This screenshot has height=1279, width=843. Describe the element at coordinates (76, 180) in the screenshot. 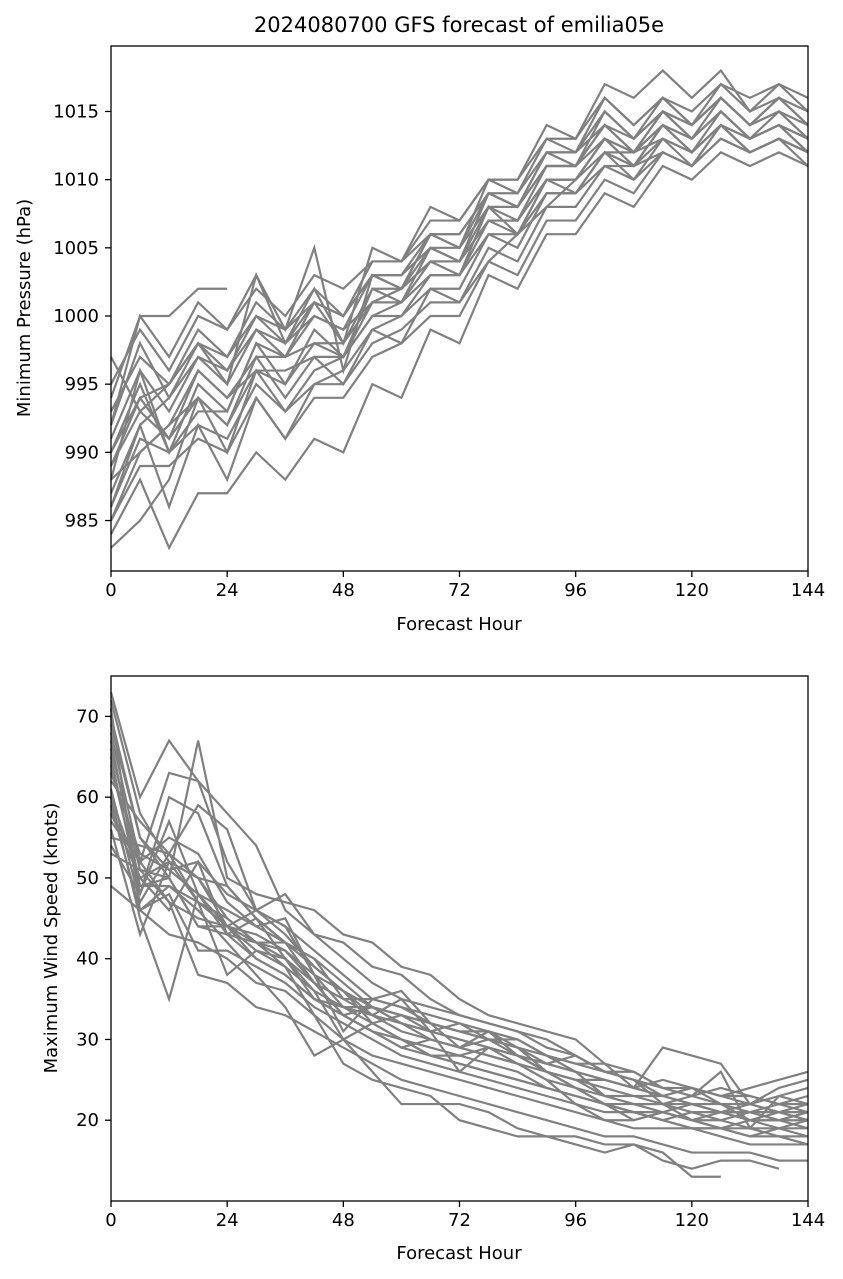

I see `pressure-y-tick-label: 1010` at that location.